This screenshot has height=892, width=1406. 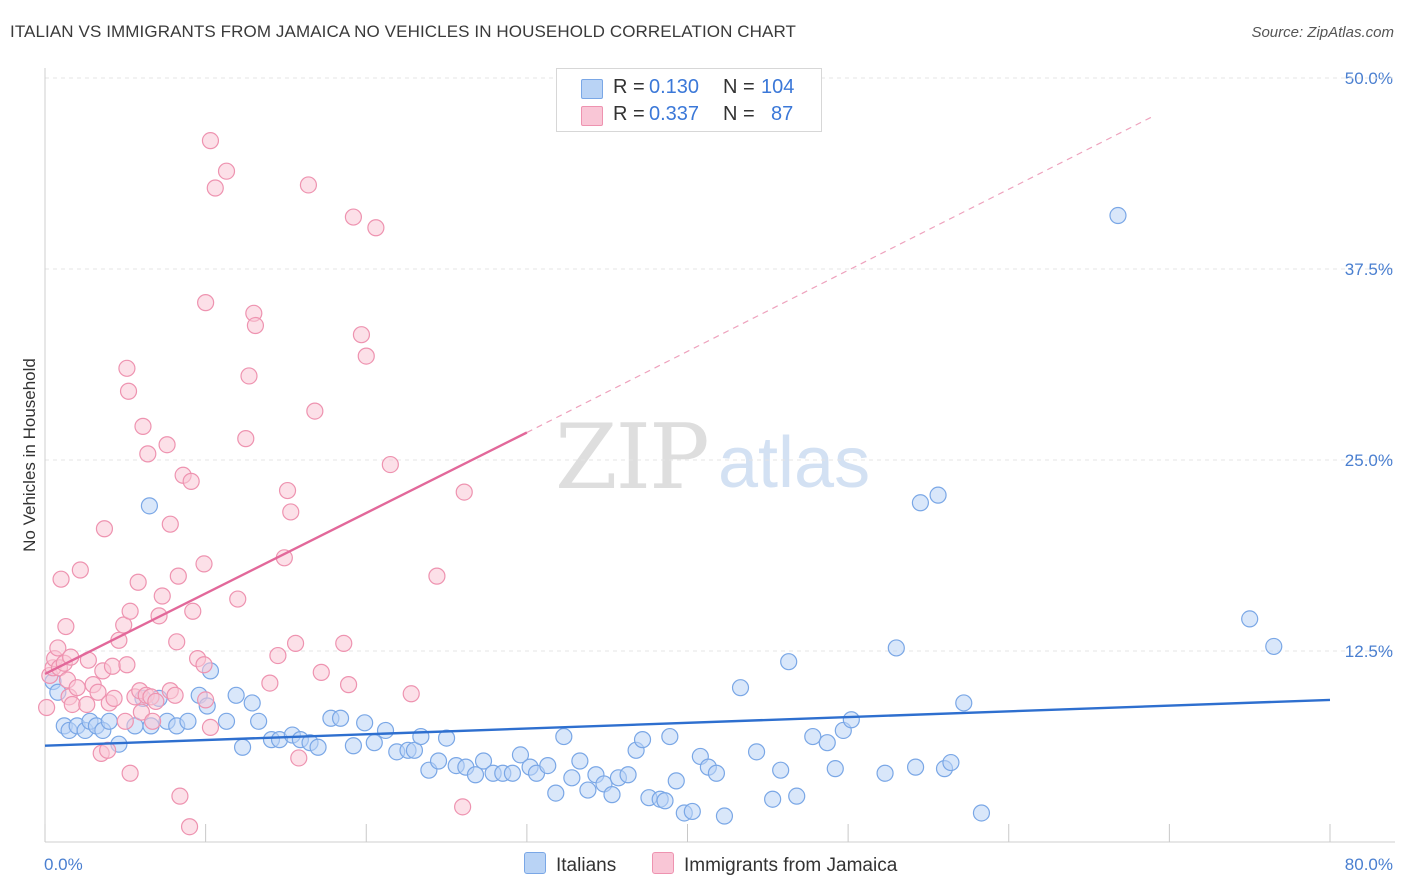 I want to click on bottom-legend-italians: Italians, so click(x=570, y=864).